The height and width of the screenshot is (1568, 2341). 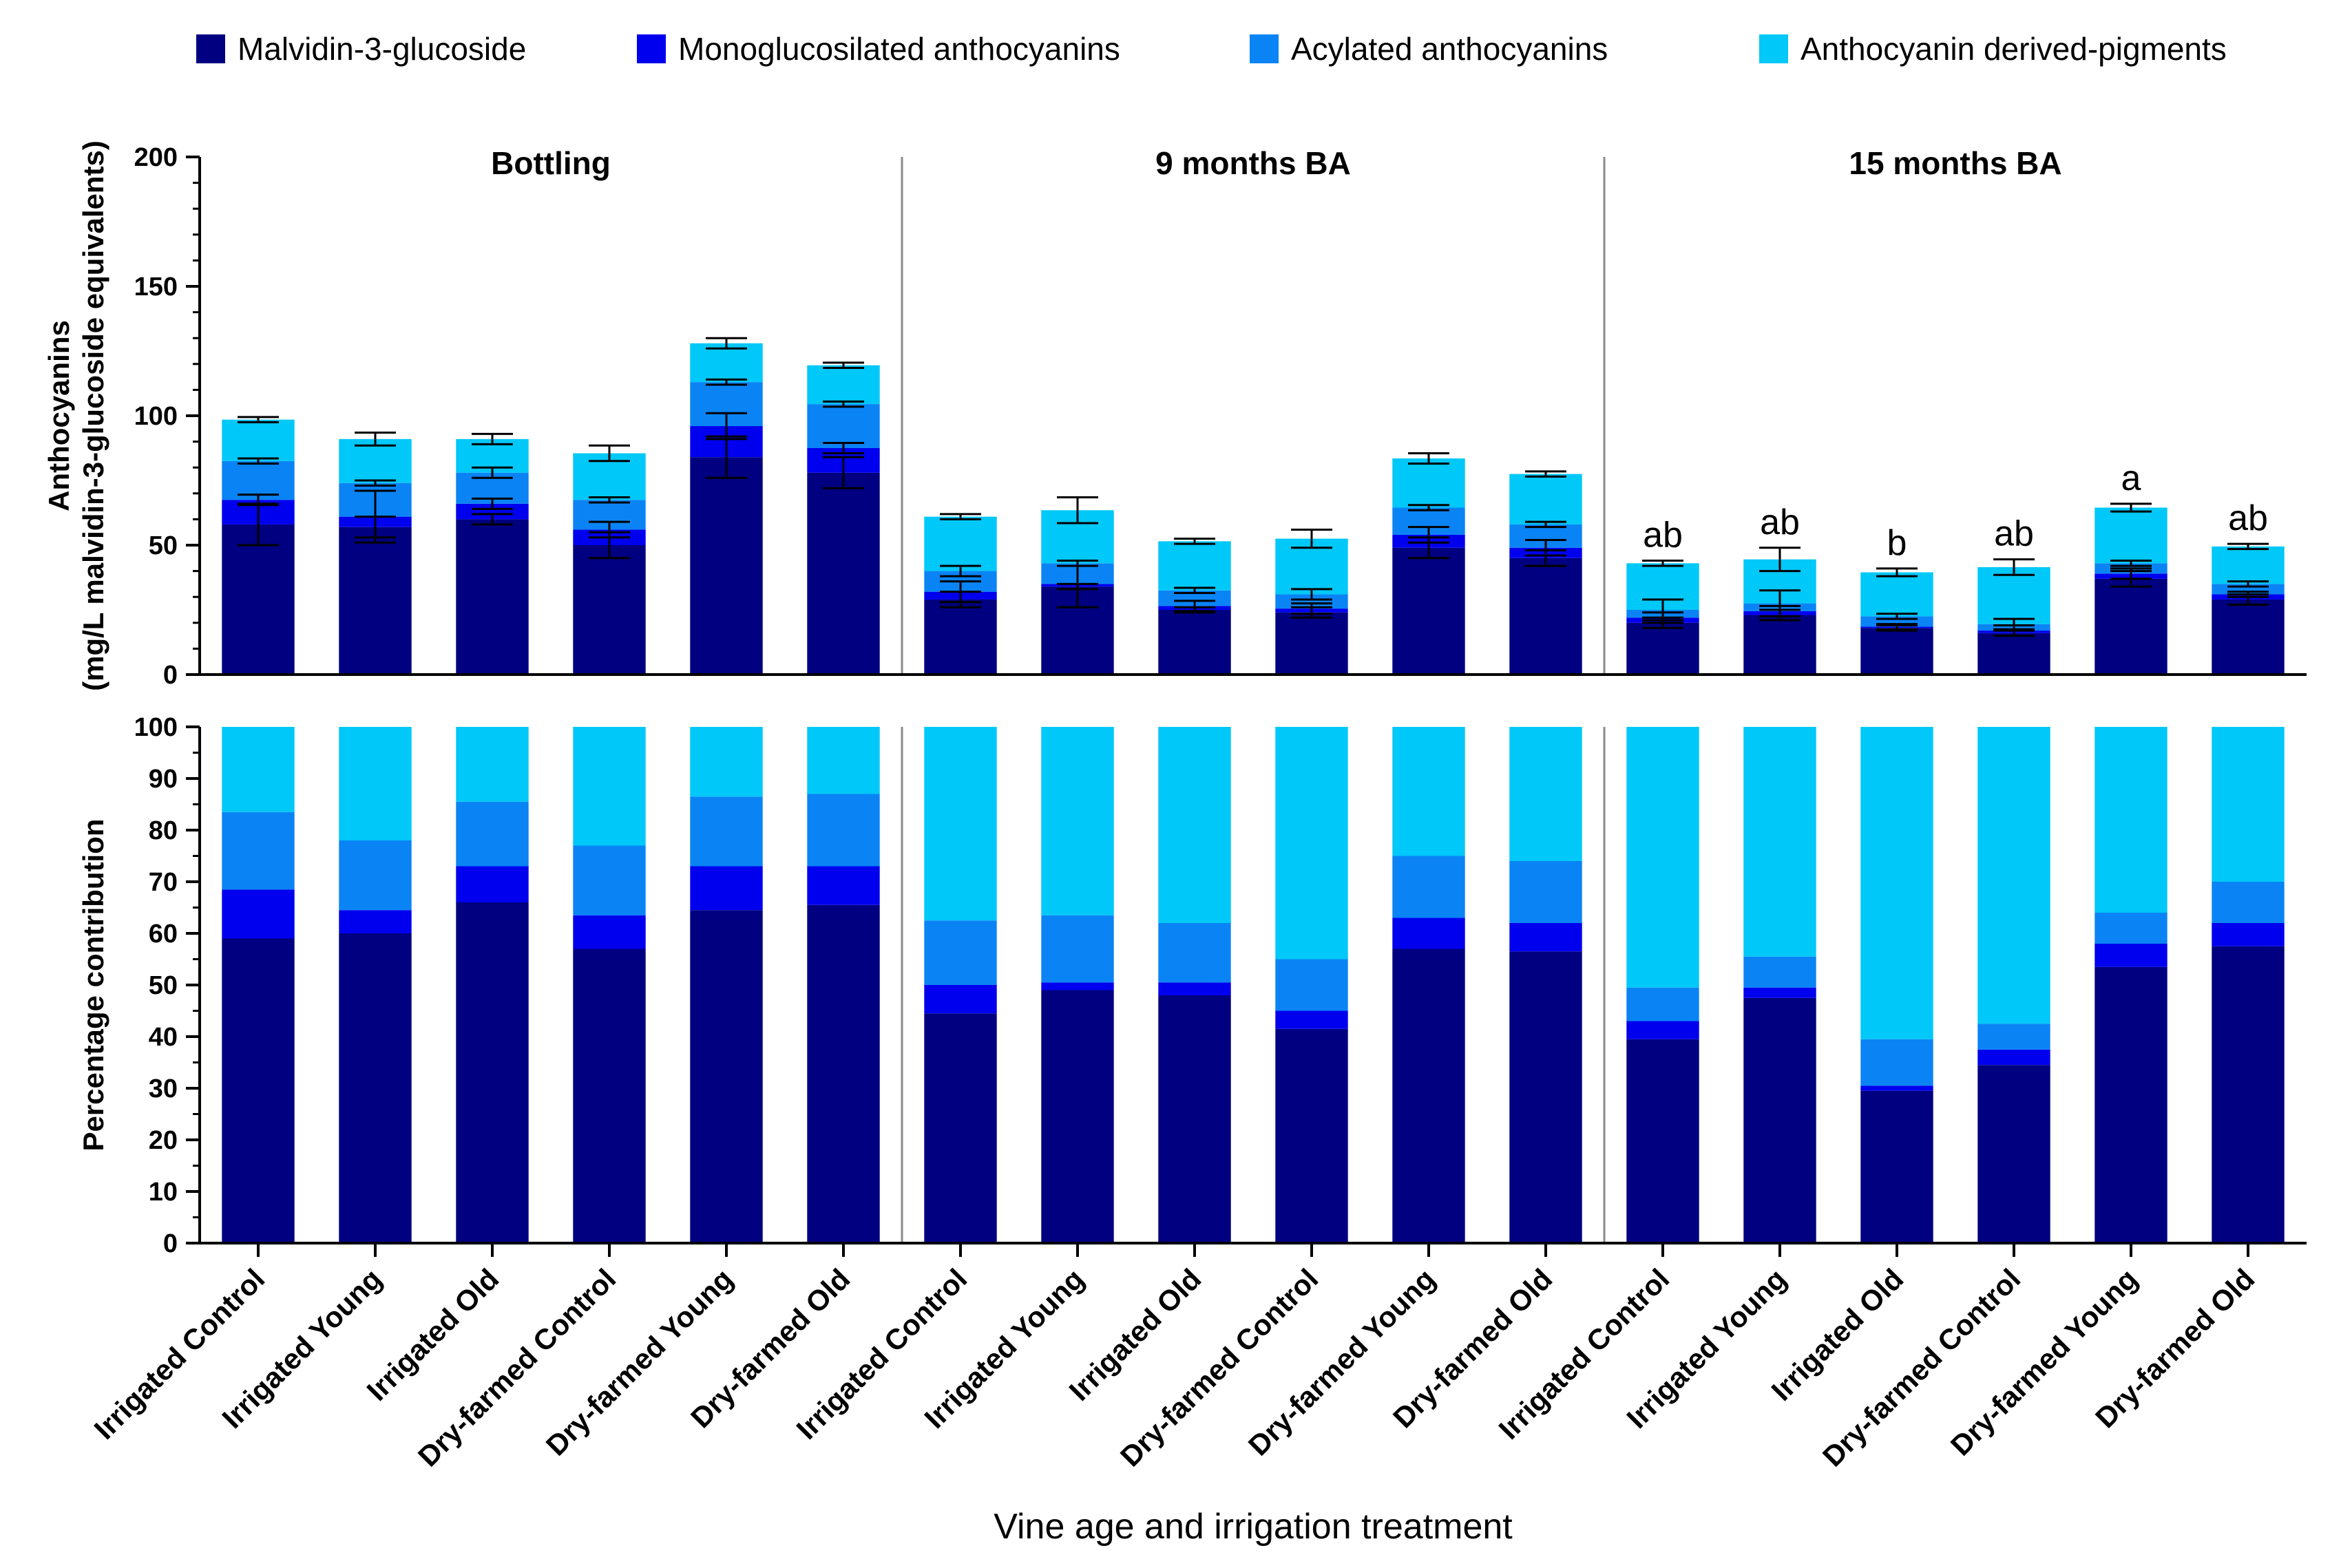 What do you see at coordinates (517, 1367) in the screenshot?
I see `x-tick-label-4: Dry-farmed Control` at bounding box center [517, 1367].